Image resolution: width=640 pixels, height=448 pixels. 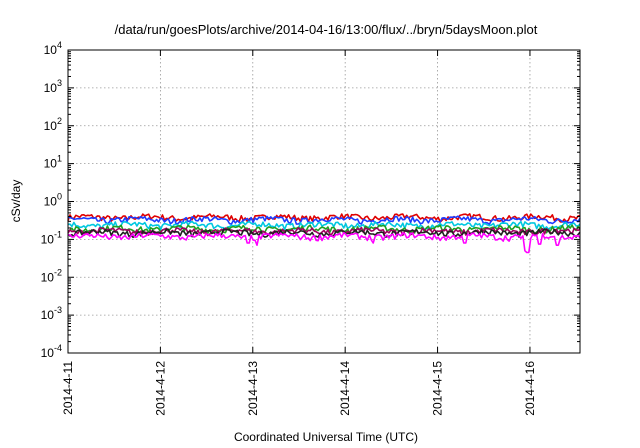 I want to click on y-tick-label: 10⁰, so click(x=53, y=200).